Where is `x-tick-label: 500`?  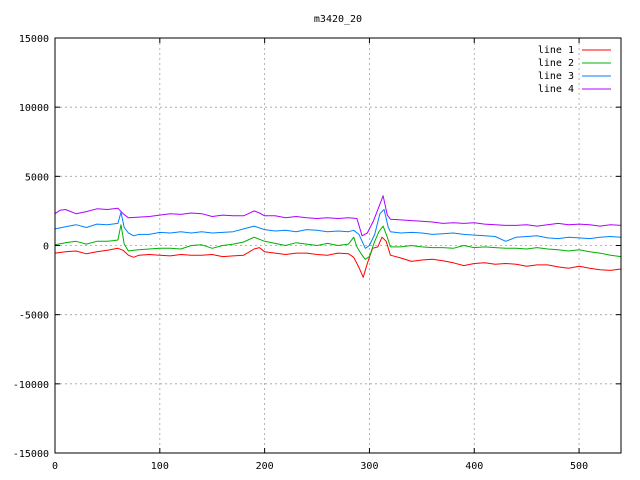 x-tick-label: 500 is located at coordinates (579, 466).